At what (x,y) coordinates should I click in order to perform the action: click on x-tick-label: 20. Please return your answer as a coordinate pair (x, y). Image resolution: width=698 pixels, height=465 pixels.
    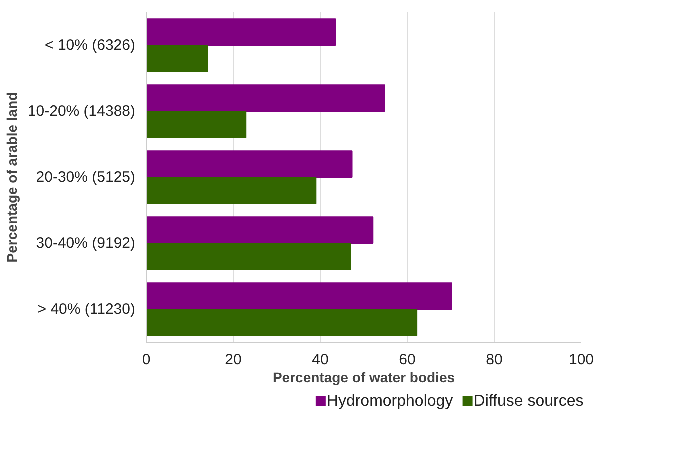
    Looking at the image, I should click on (233, 360).